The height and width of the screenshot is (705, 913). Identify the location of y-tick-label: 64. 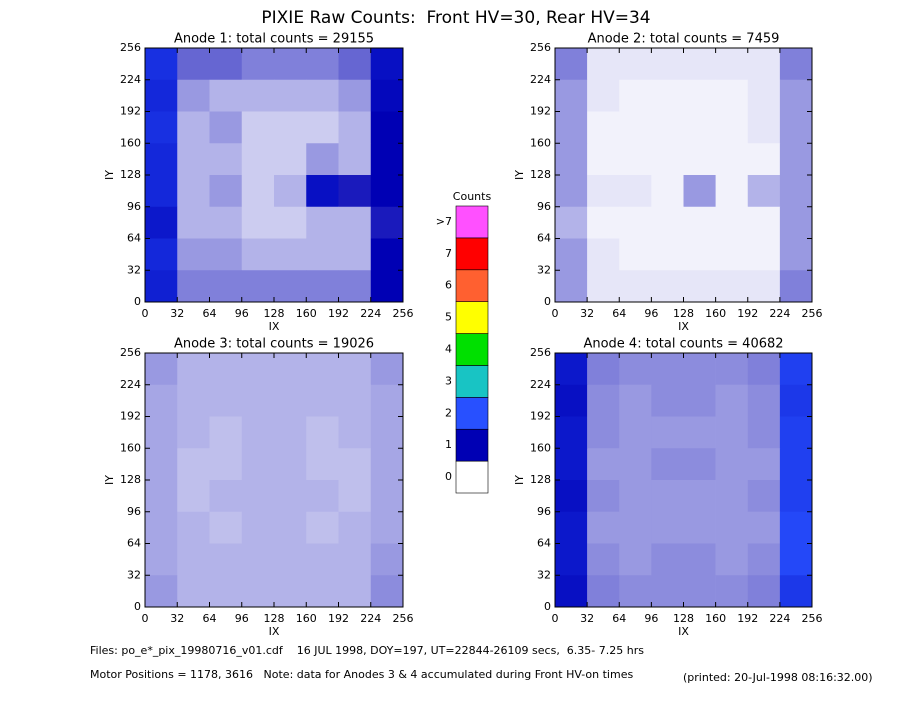
(134, 543).